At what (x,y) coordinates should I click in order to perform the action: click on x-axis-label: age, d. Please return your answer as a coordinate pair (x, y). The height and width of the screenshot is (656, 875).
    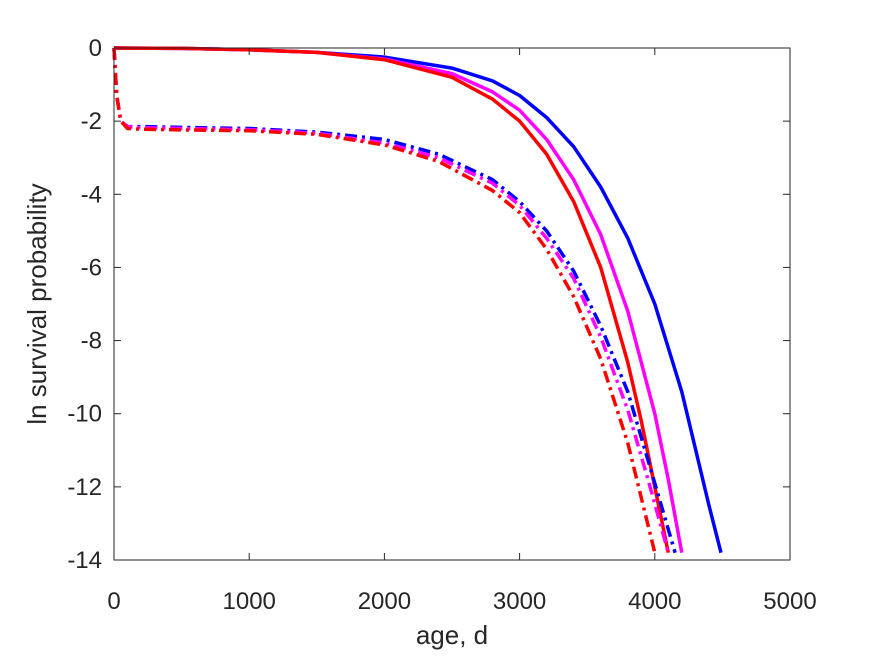
    Looking at the image, I should click on (452, 635).